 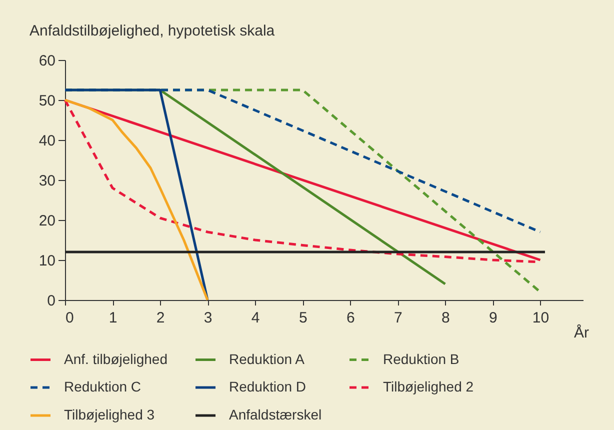 I want to click on legend-label: Reduktion A, so click(x=267, y=358).